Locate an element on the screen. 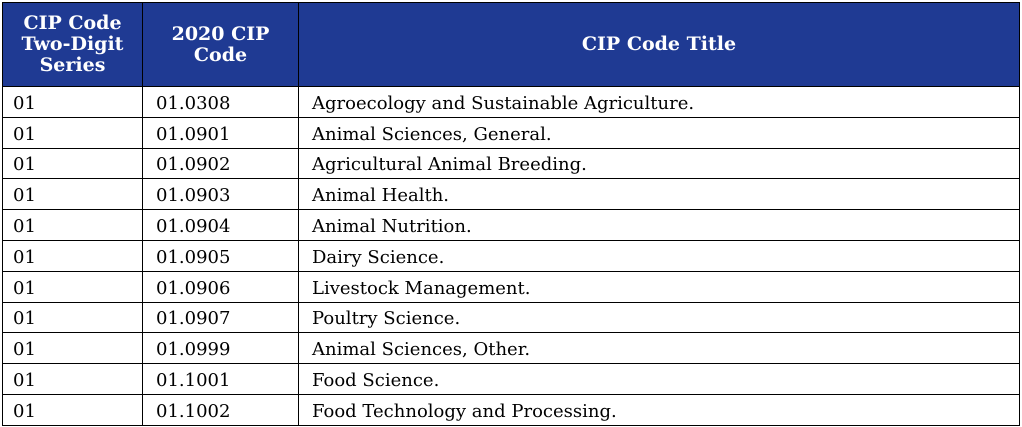 This screenshot has height=427, width=1022. cell-cip-code: 01.0905 is located at coordinates (220, 255).